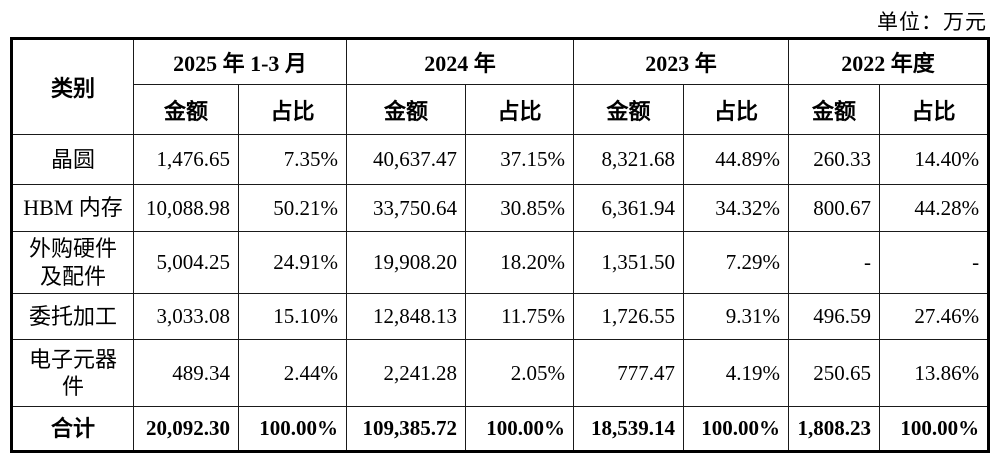 The width and height of the screenshot is (1000, 464). What do you see at coordinates (460, 61) in the screenshot?
I see `header-period-2024: 2024 年` at bounding box center [460, 61].